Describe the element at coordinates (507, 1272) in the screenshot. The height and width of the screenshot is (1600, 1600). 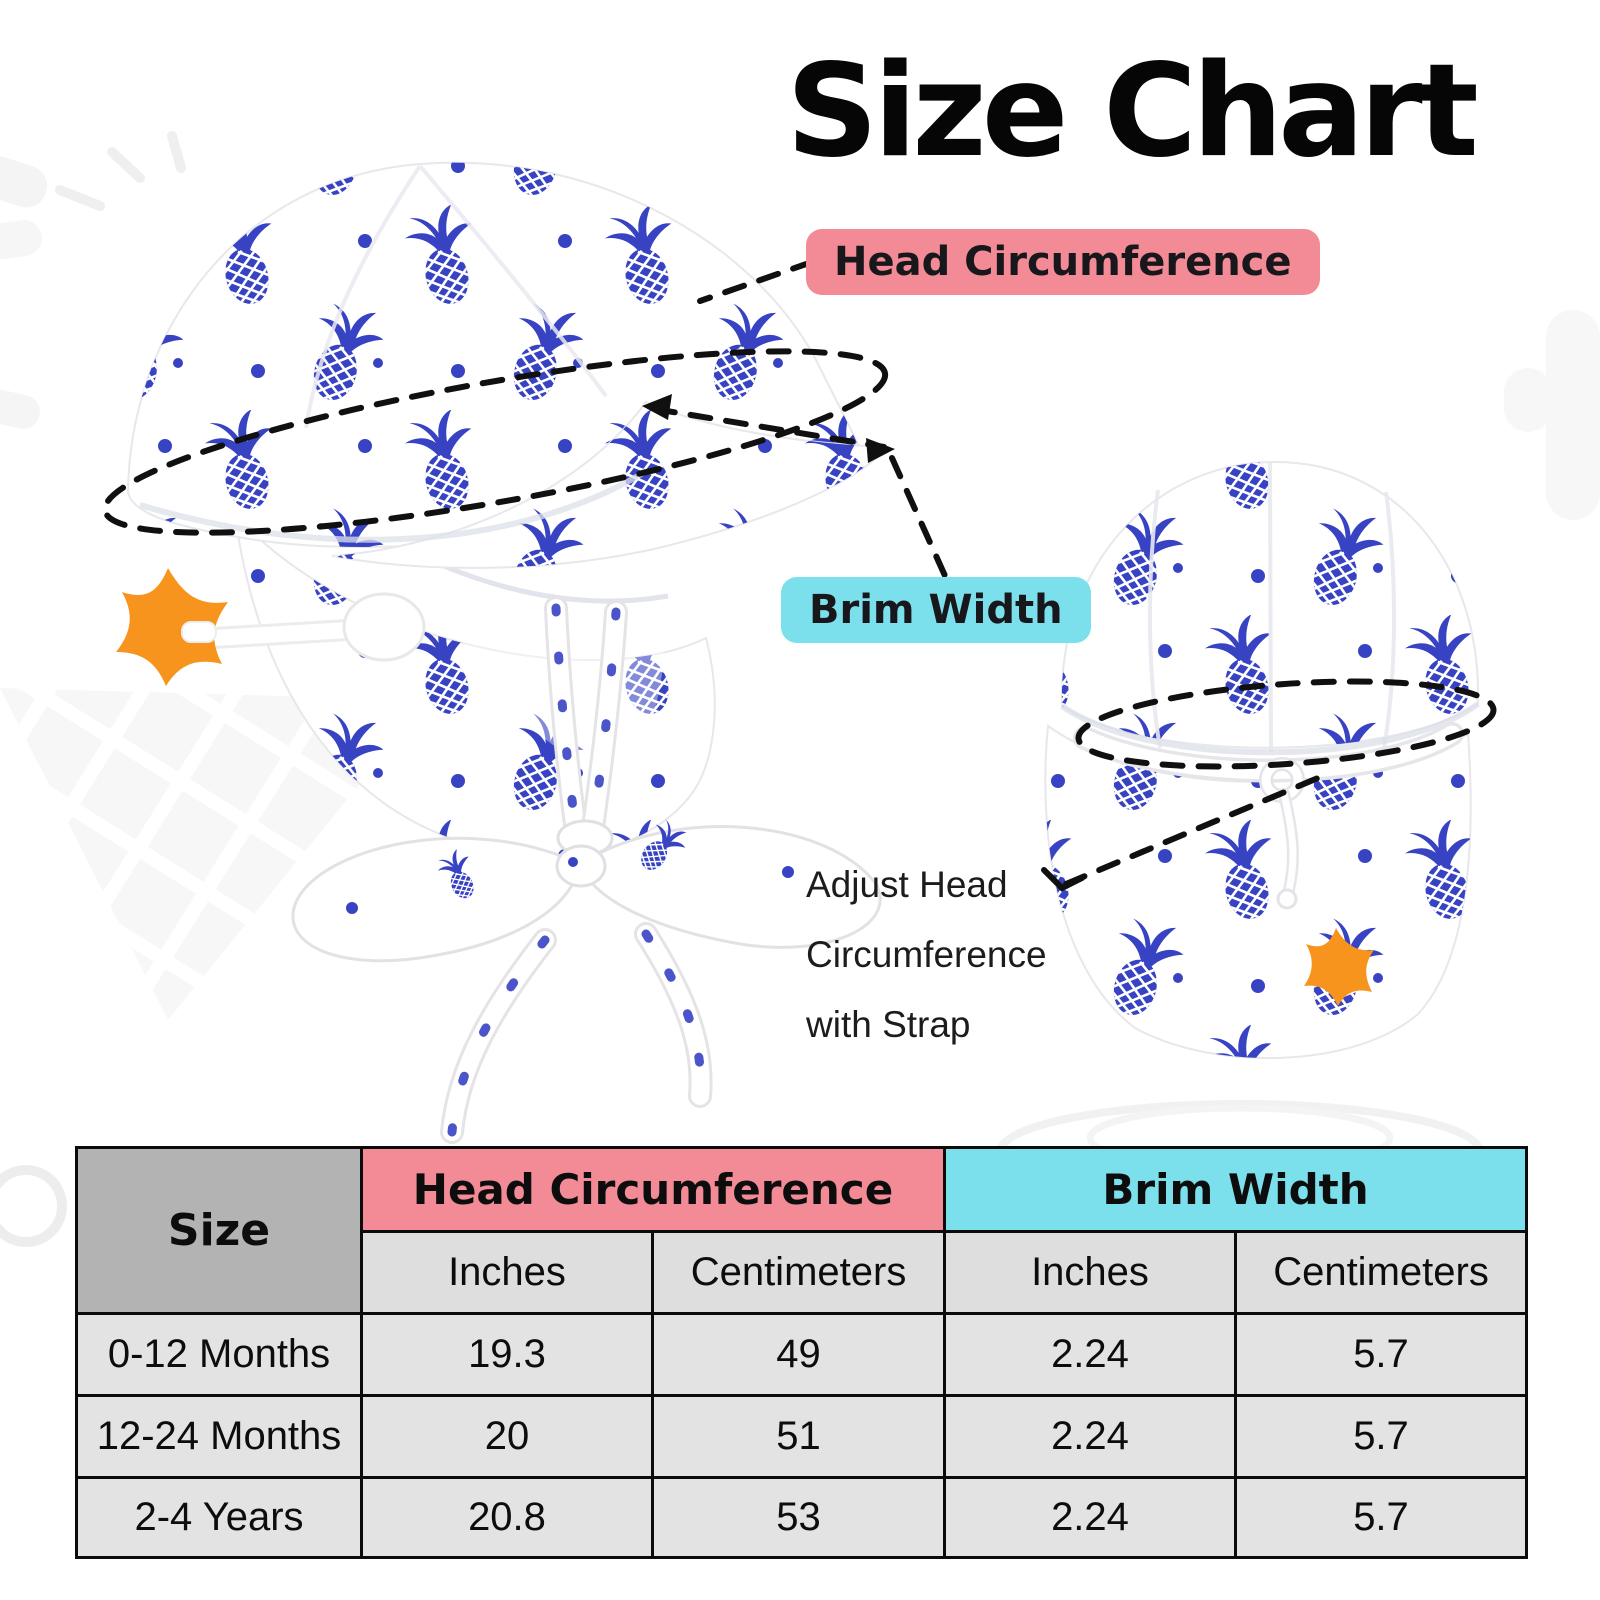
I see `unit-header-hc-inches: Inches` at that location.